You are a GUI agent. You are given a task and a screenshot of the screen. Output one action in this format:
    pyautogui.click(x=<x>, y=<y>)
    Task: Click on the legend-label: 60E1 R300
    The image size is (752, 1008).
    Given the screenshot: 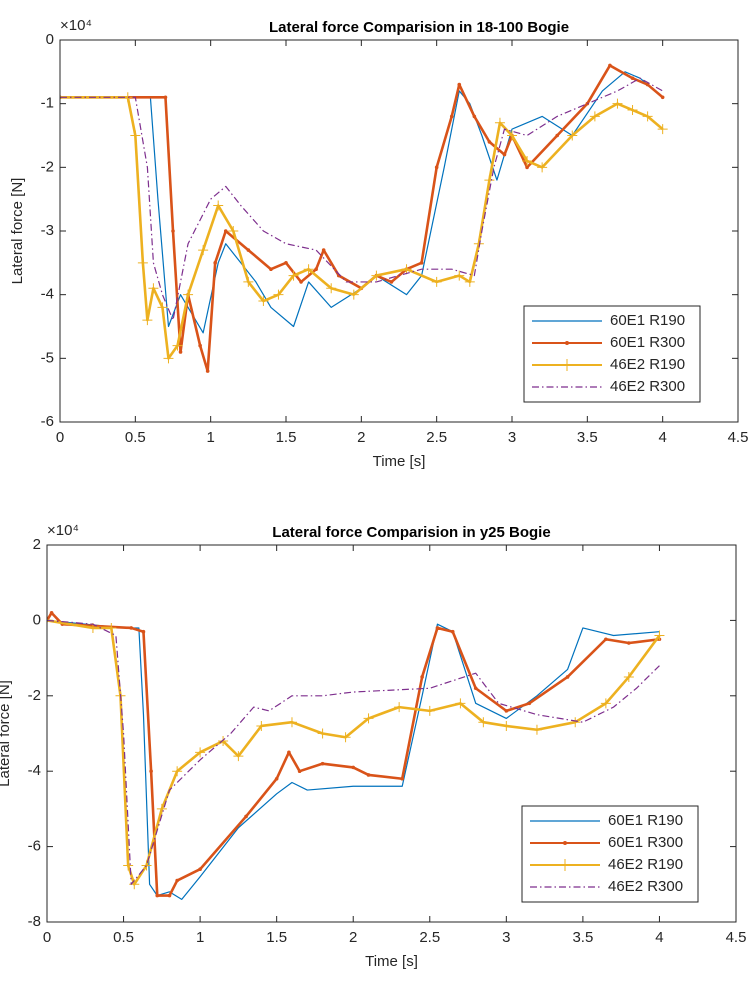 What is the action you would take?
    pyautogui.click(x=647, y=342)
    